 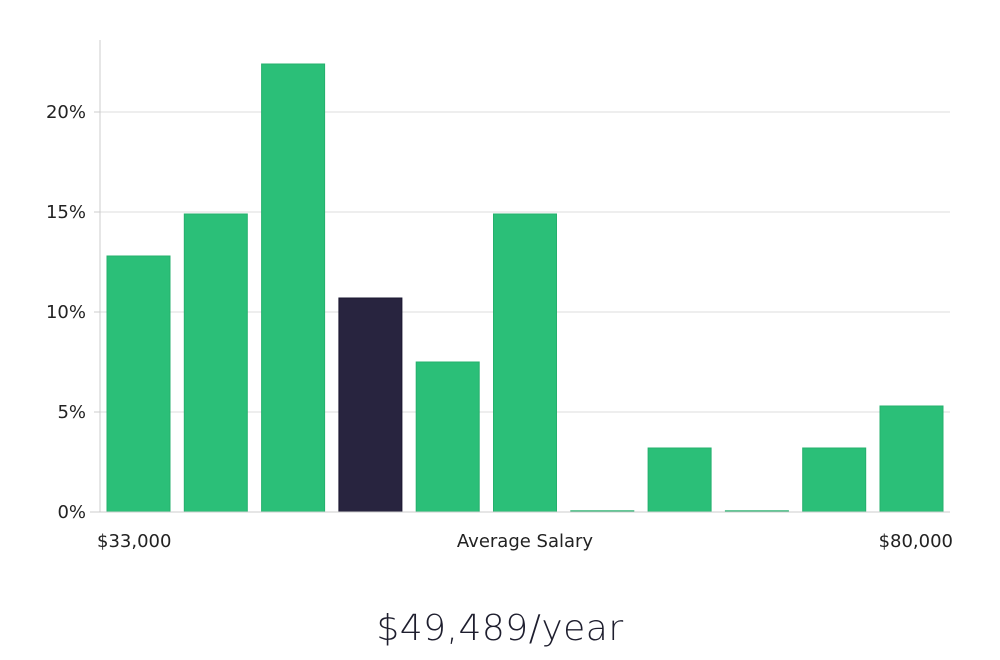 I want to click on bar-highlighted, so click(x=370, y=405).